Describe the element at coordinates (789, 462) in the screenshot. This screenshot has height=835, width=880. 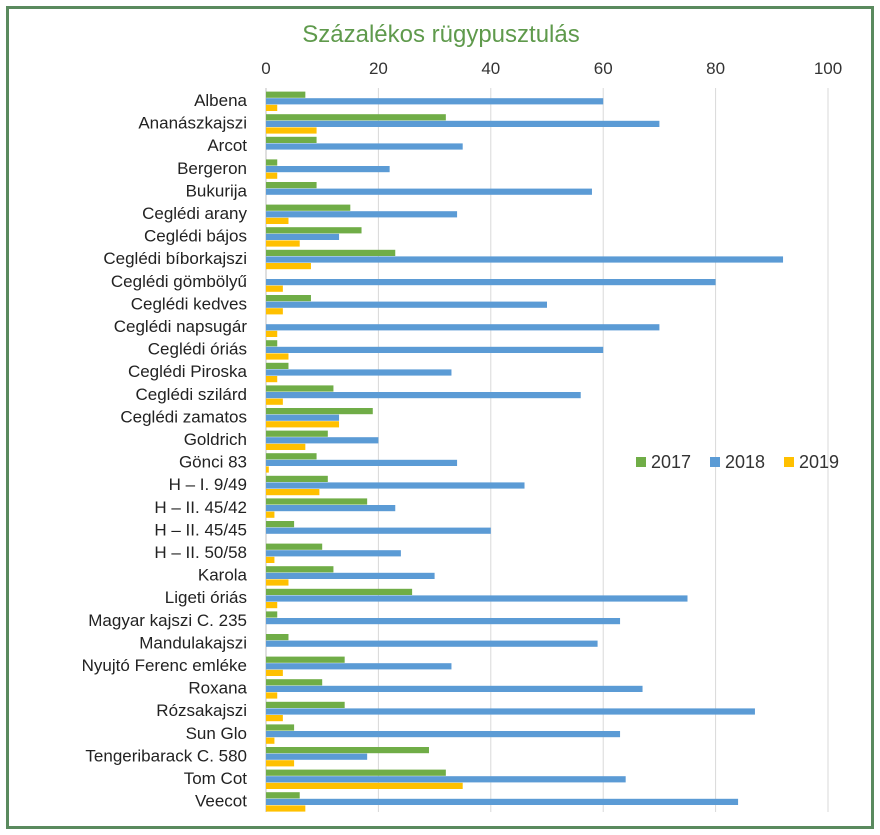
I see `legend-swatch-2019` at that location.